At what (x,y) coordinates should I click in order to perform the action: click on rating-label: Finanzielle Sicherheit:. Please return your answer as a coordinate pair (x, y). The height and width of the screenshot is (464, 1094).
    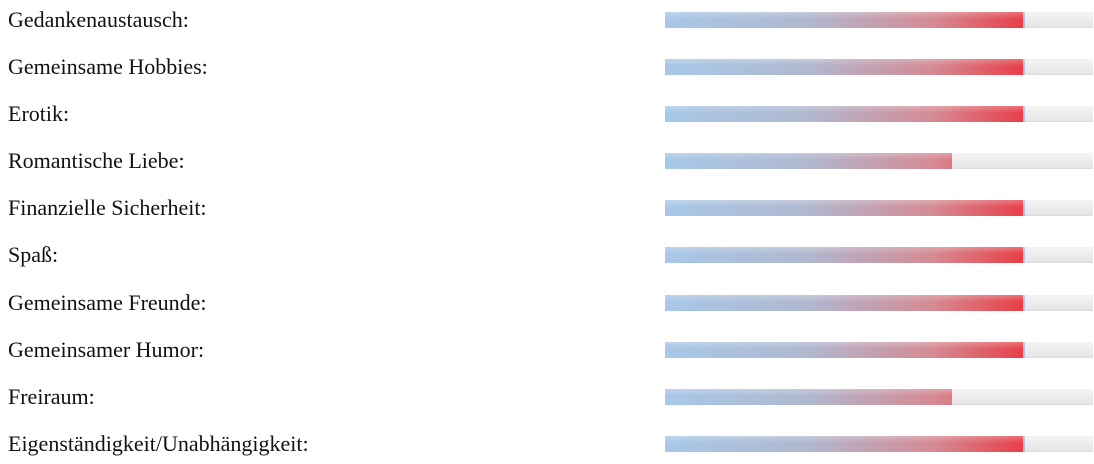
    Looking at the image, I should click on (107, 207).